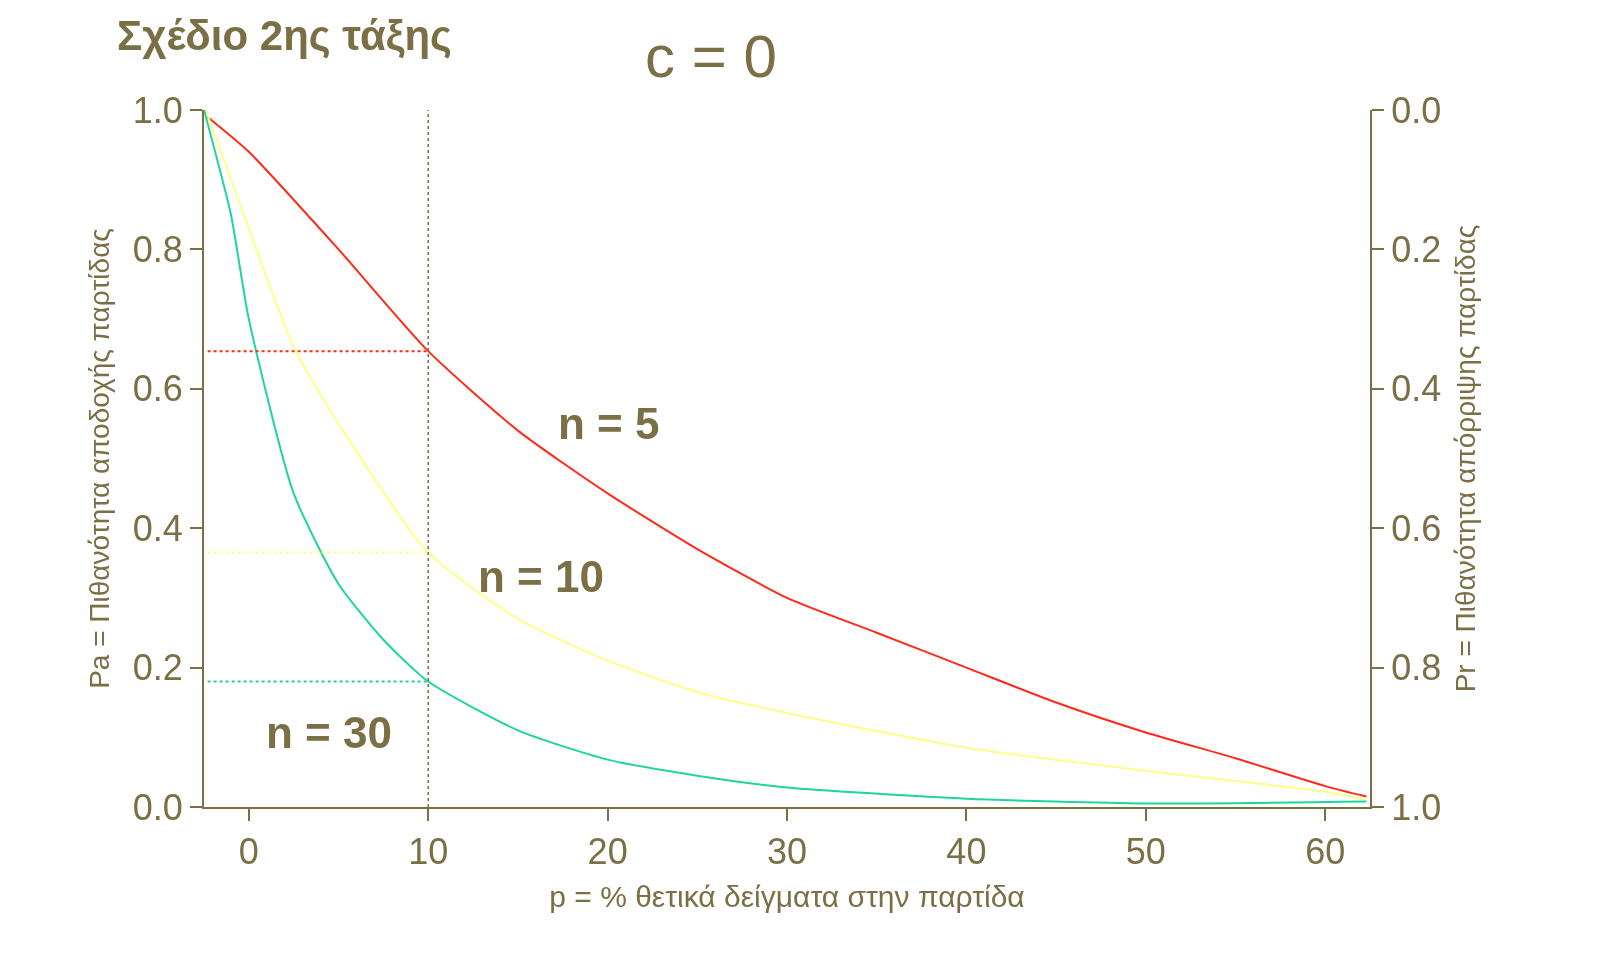 This screenshot has height=957, width=1598. I want to click on y-tick-label: 0.6, so click(157, 389).